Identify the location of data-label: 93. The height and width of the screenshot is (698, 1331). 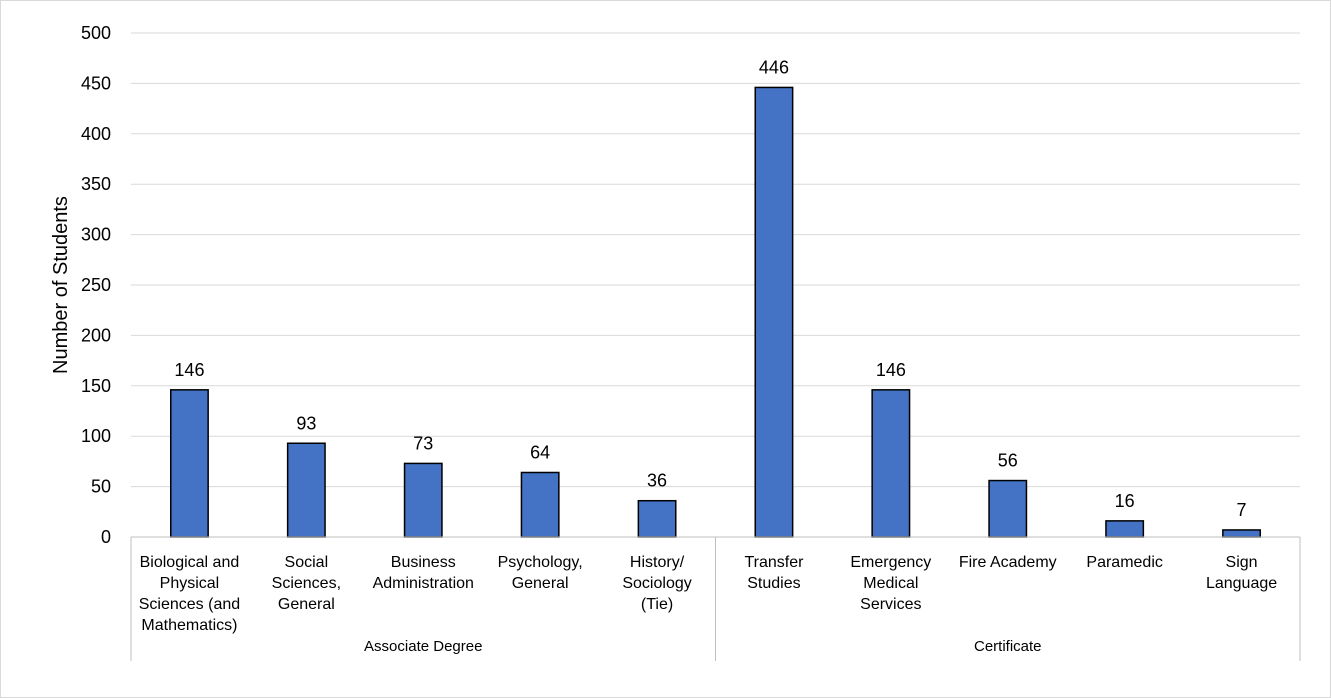
(306, 423).